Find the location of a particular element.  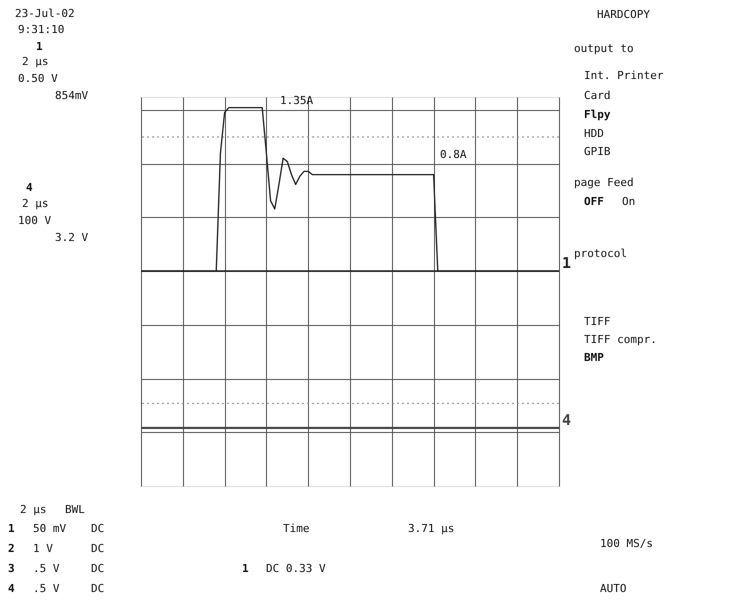

text: Int. Printer is located at coordinates (624, 75).